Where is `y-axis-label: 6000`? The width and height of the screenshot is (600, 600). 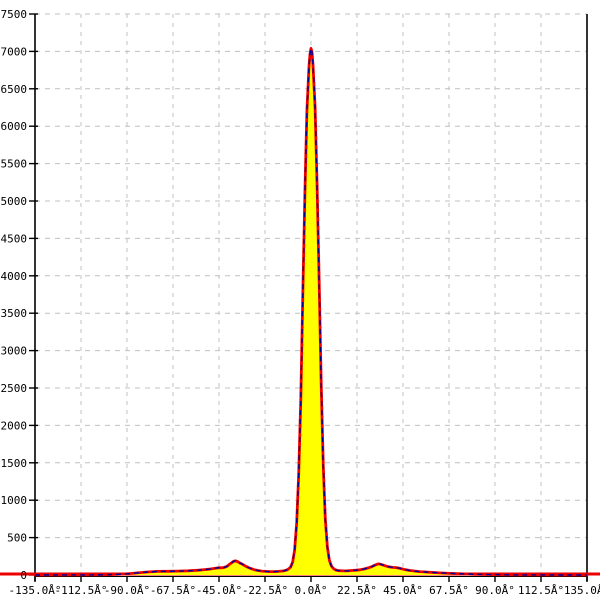 y-axis-label: 6000 is located at coordinates (14, 126).